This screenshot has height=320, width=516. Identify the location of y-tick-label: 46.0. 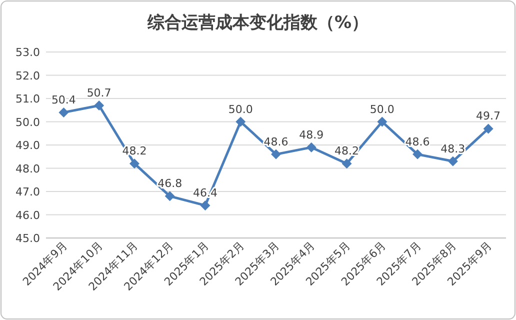
(28, 215).